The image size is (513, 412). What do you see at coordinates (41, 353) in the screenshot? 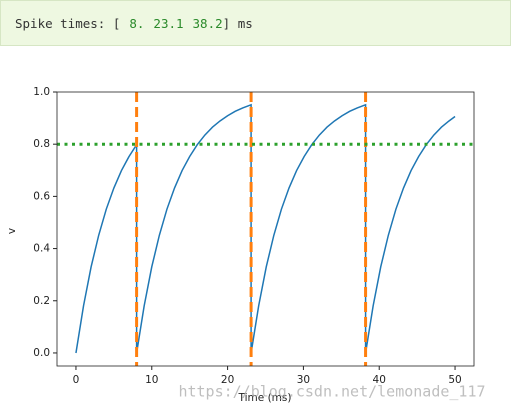
I see `y-tick-label: 0.0` at bounding box center [41, 353].